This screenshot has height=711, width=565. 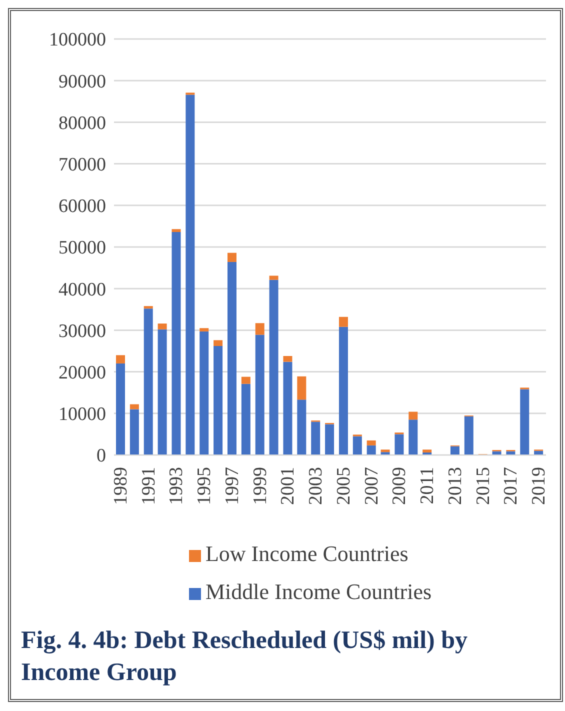 I want to click on x-tick-label: 1997, so click(x=232, y=486).